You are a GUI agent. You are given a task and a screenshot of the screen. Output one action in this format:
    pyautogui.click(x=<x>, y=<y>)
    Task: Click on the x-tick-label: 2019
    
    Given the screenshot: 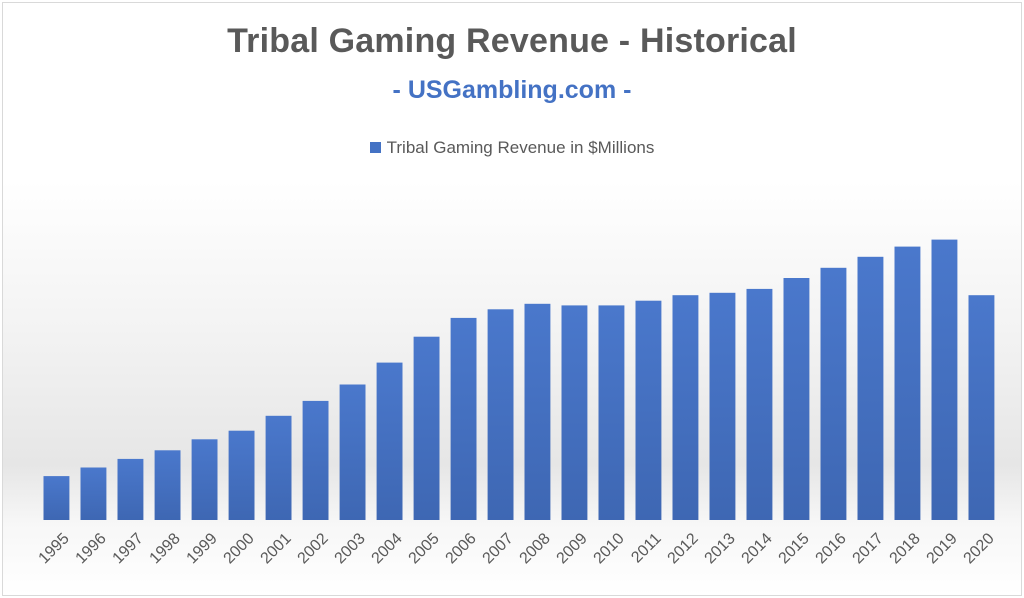 What is the action you would take?
    pyautogui.click(x=941, y=548)
    